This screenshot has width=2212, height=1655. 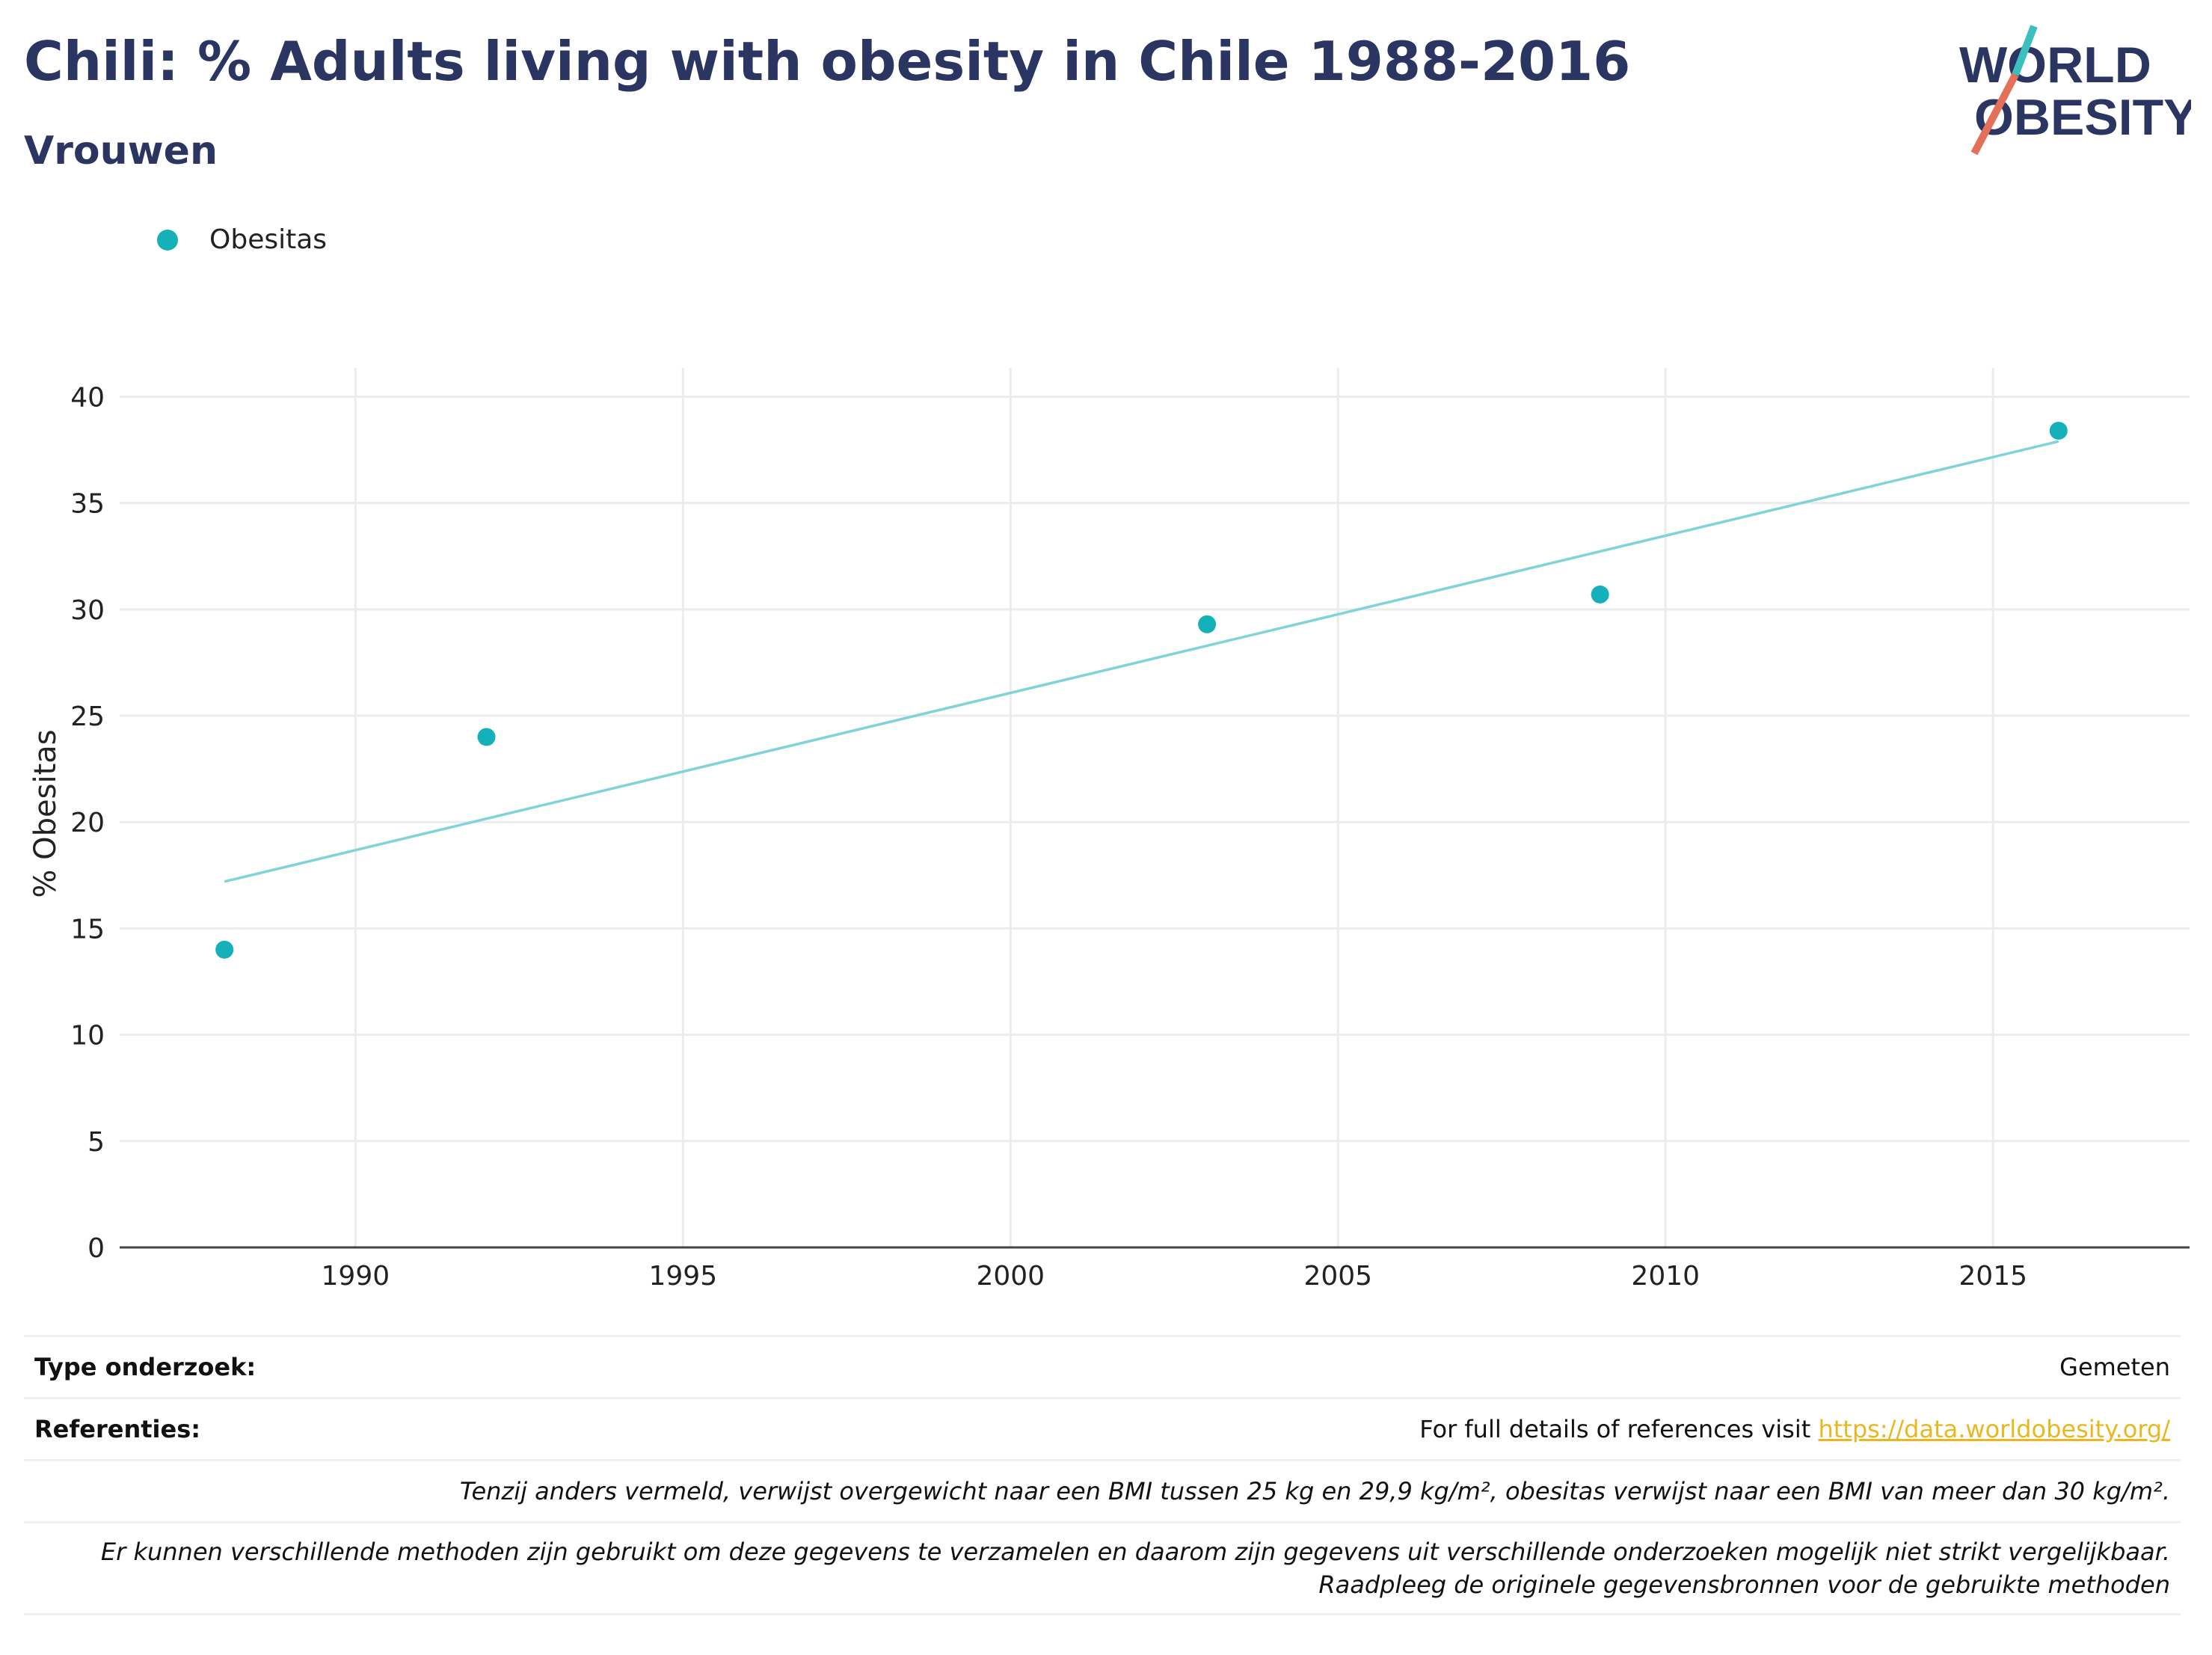 I want to click on chart-subtitle: Vrouwen, so click(x=121, y=151).